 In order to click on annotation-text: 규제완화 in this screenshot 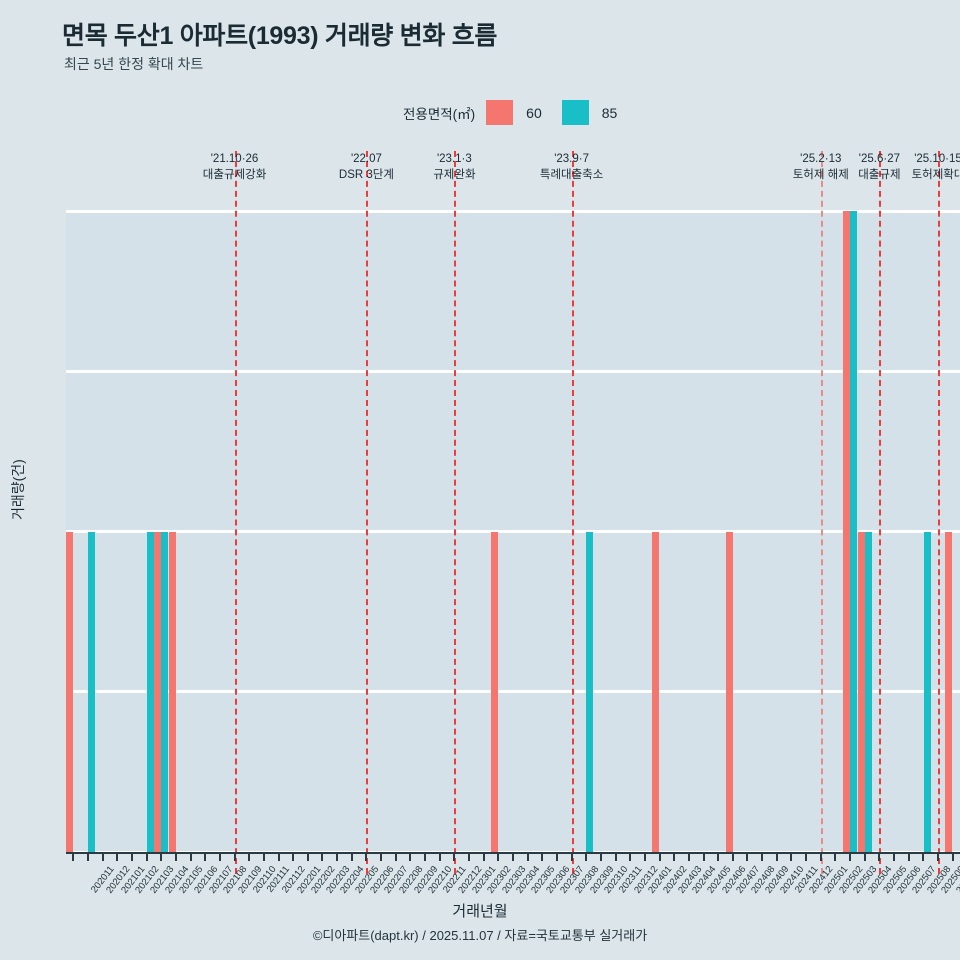, I will do `click(454, 174)`.